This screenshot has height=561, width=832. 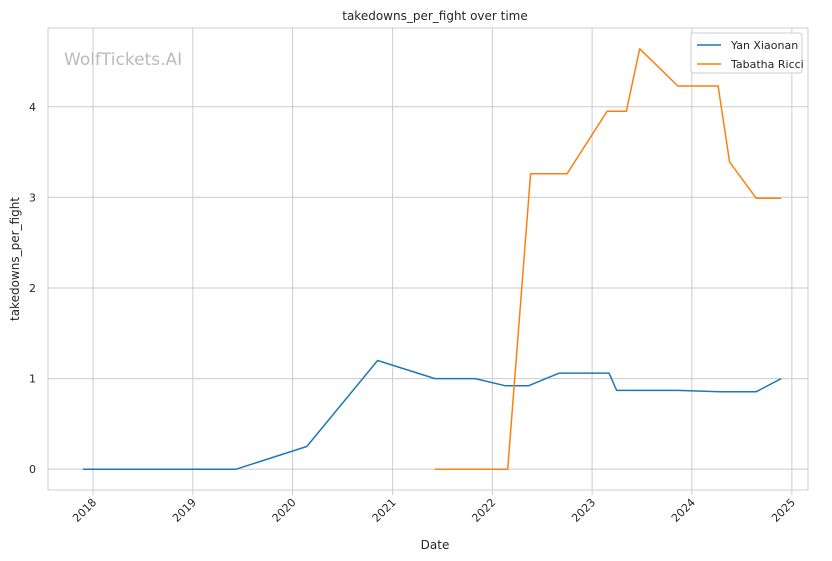 I want to click on y-tick-label: 1, so click(x=32, y=379).